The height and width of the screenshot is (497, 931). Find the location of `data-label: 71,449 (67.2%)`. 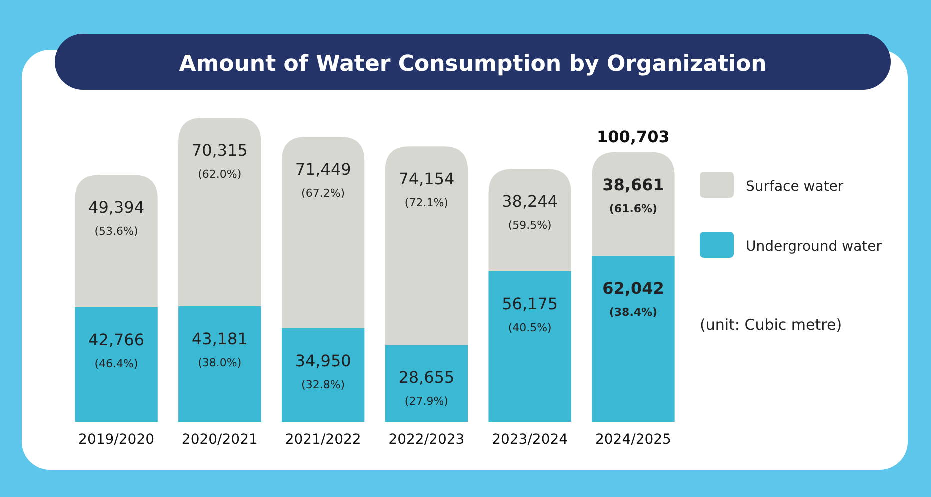

data-label: 71,449 (67.2%) is located at coordinates (323, 180).